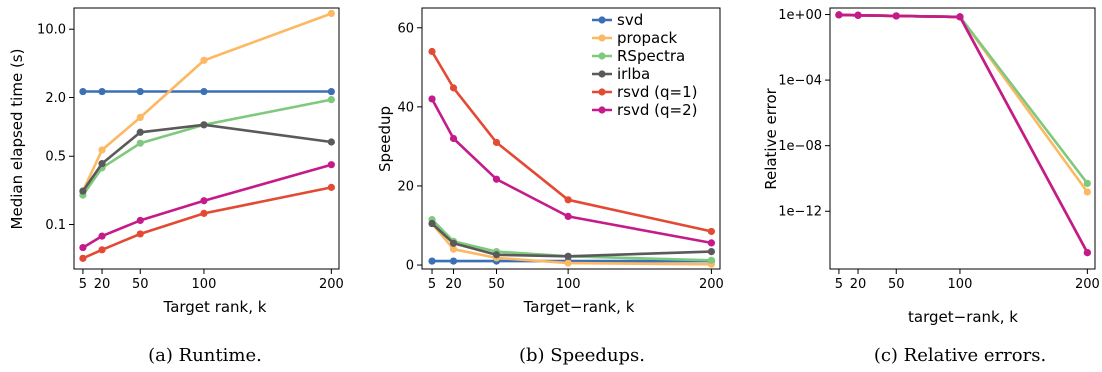 The image size is (1102, 372). Describe the element at coordinates (602, 20) in the screenshot. I see `legend-marker-svd` at that location.